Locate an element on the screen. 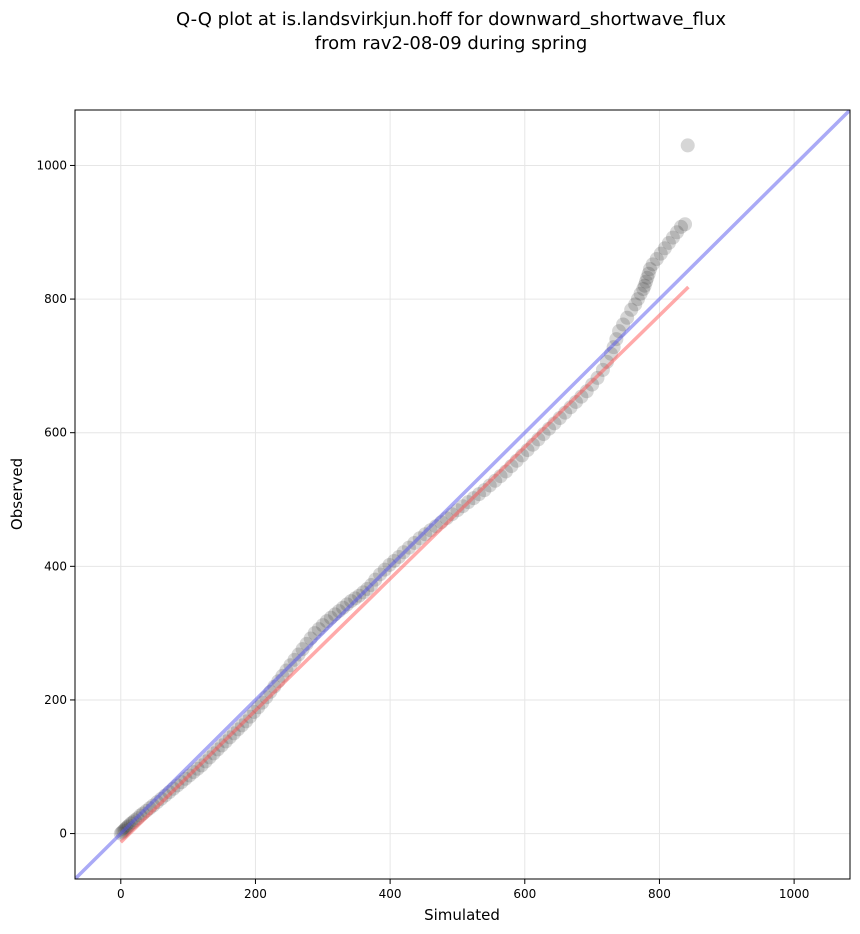 The height and width of the screenshot is (934, 860). x-tick-label: 0 is located at coordinates (121, 894).